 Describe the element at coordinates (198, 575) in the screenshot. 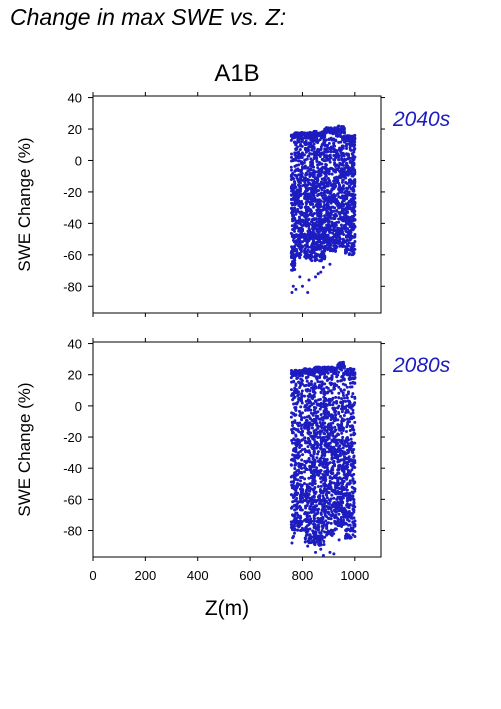

I see `x-tick-label: 400` at that location.